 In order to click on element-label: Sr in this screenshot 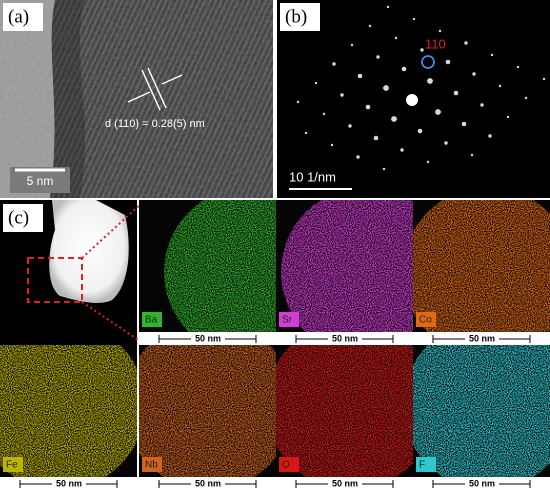, I will do `click(287, 320)`.